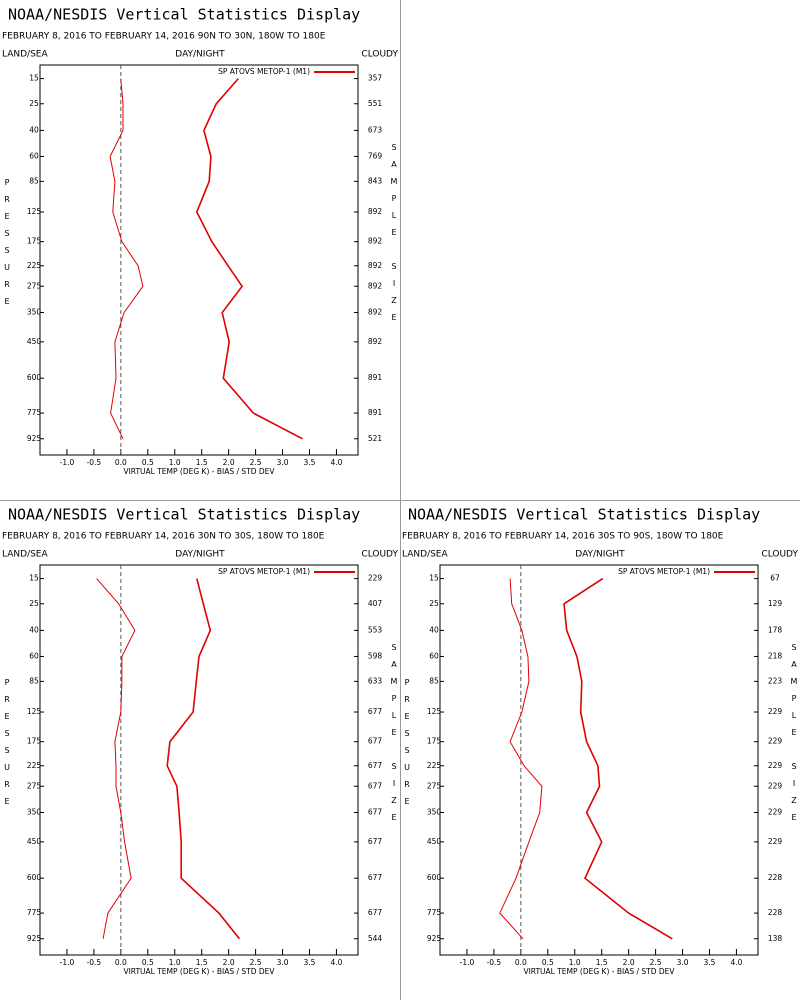  Describe the element at coordinates (710, 962) in the screenshot. I see `x-tick-label: 3.5` at that location.